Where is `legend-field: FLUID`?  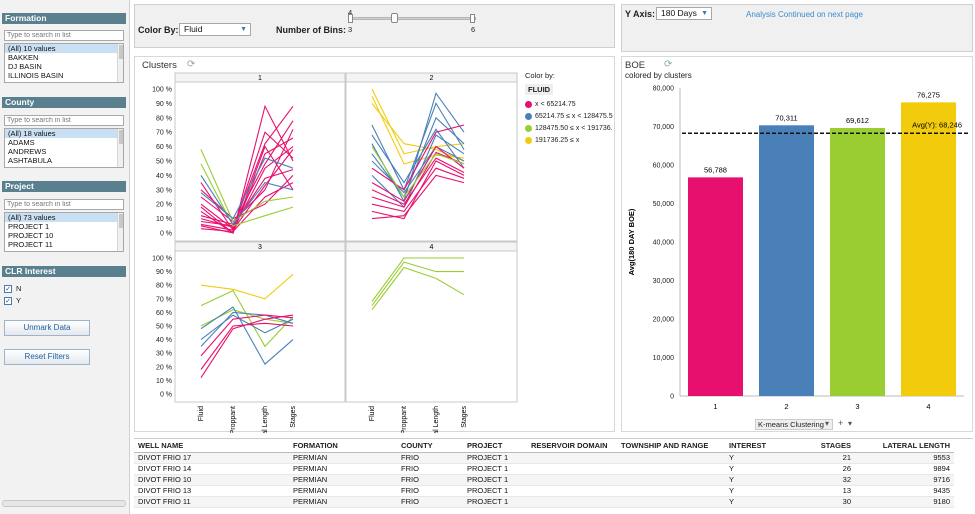 legend-field: FLUID is located at coordinates (539, 89).